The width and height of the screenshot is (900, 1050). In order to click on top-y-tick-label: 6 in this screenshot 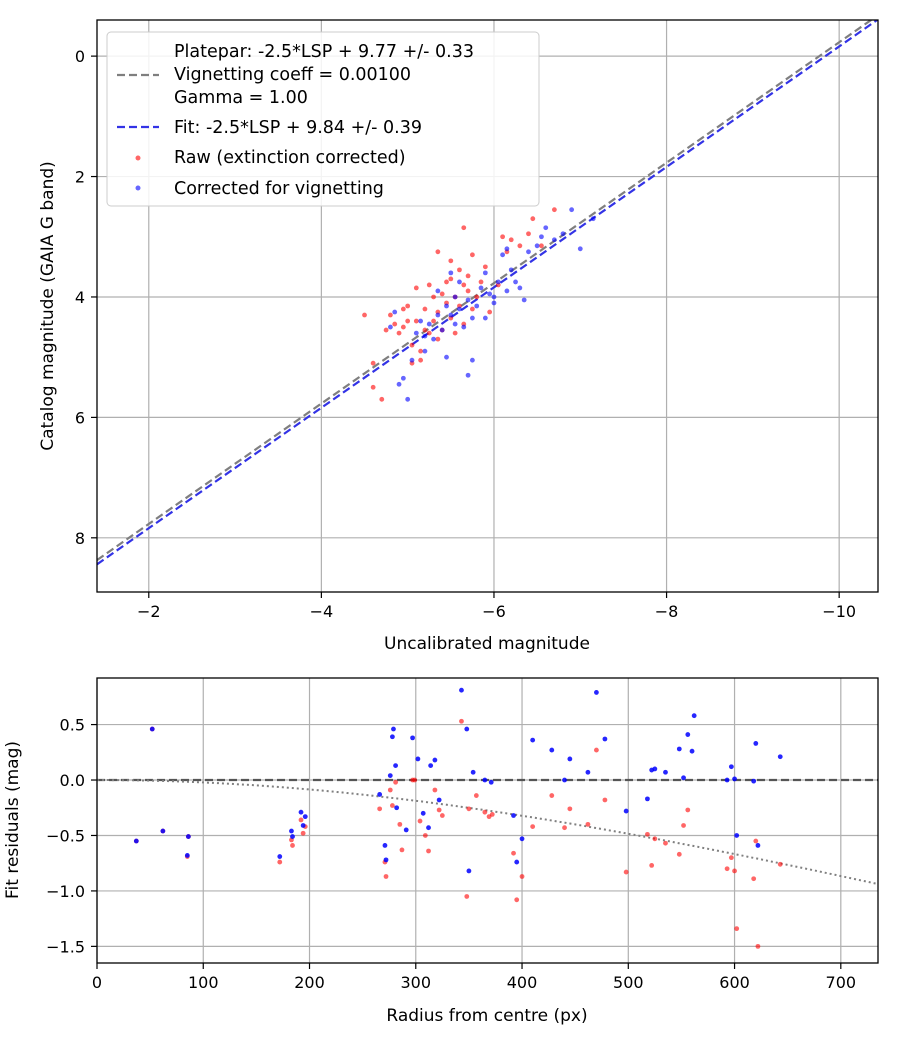, I will do `click(80, 417)`.